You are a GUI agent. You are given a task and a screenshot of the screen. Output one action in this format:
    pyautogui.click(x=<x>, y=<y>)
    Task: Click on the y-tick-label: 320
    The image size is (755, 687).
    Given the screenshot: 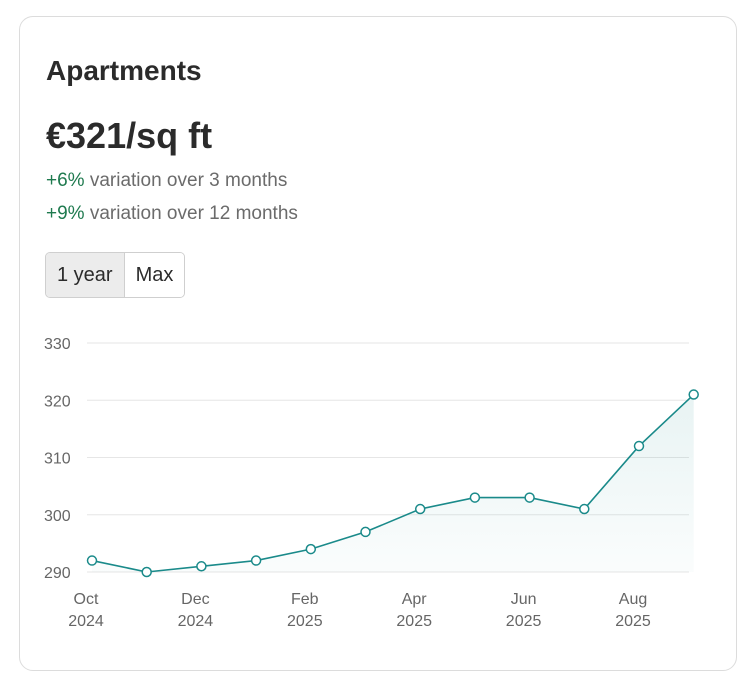 What is the action you would take?
    pyautogui.click(x=57, y=401)
    